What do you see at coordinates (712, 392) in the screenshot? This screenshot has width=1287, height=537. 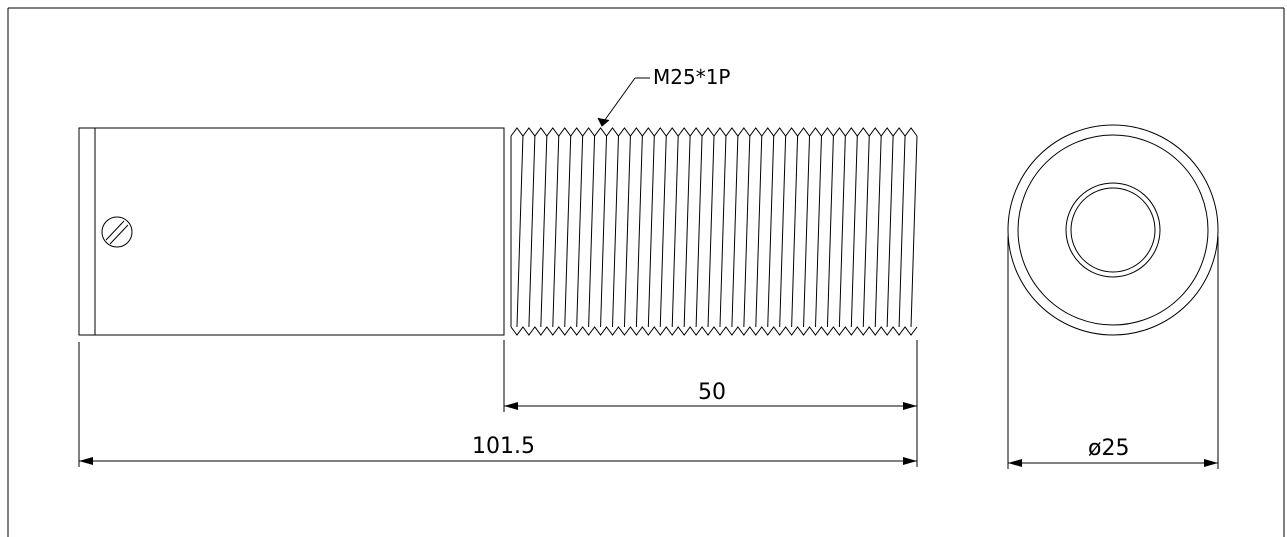 I see `thread-length-value: 50` at bounding box center [712, 392].